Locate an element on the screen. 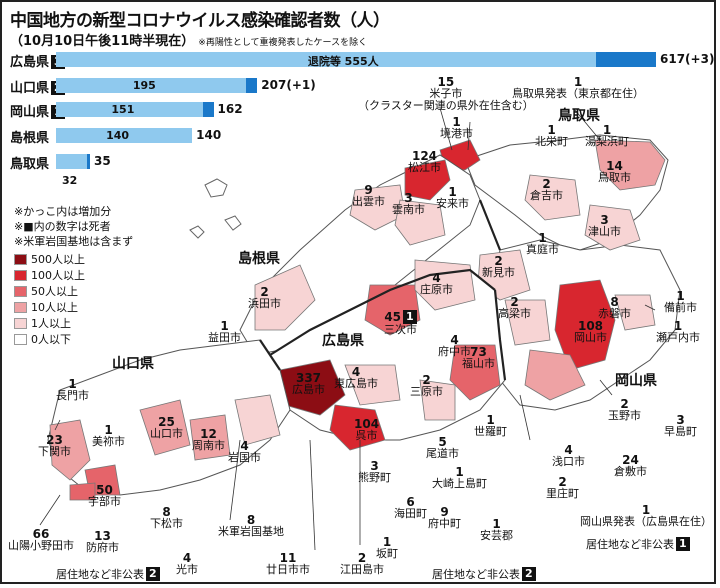  place-tottori-tokyo: 1 鳥取県発表（東京都在住） is located at coordinates (578, 88).